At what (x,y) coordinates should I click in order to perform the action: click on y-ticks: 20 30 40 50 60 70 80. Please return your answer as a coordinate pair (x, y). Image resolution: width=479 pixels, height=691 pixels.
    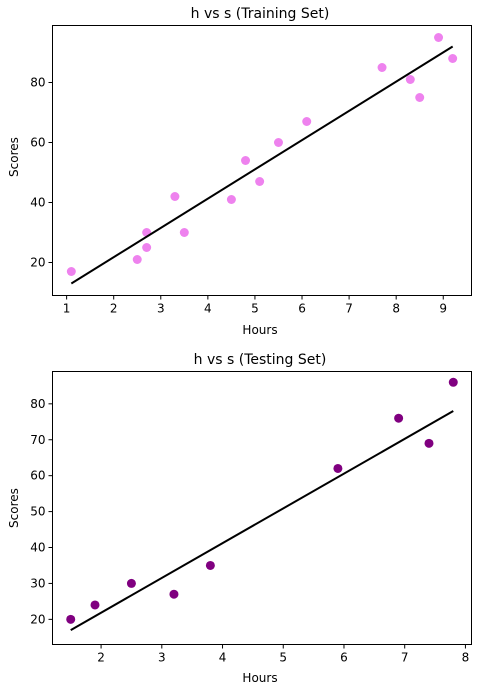
    Looking at the image, I should click on (41, 511).